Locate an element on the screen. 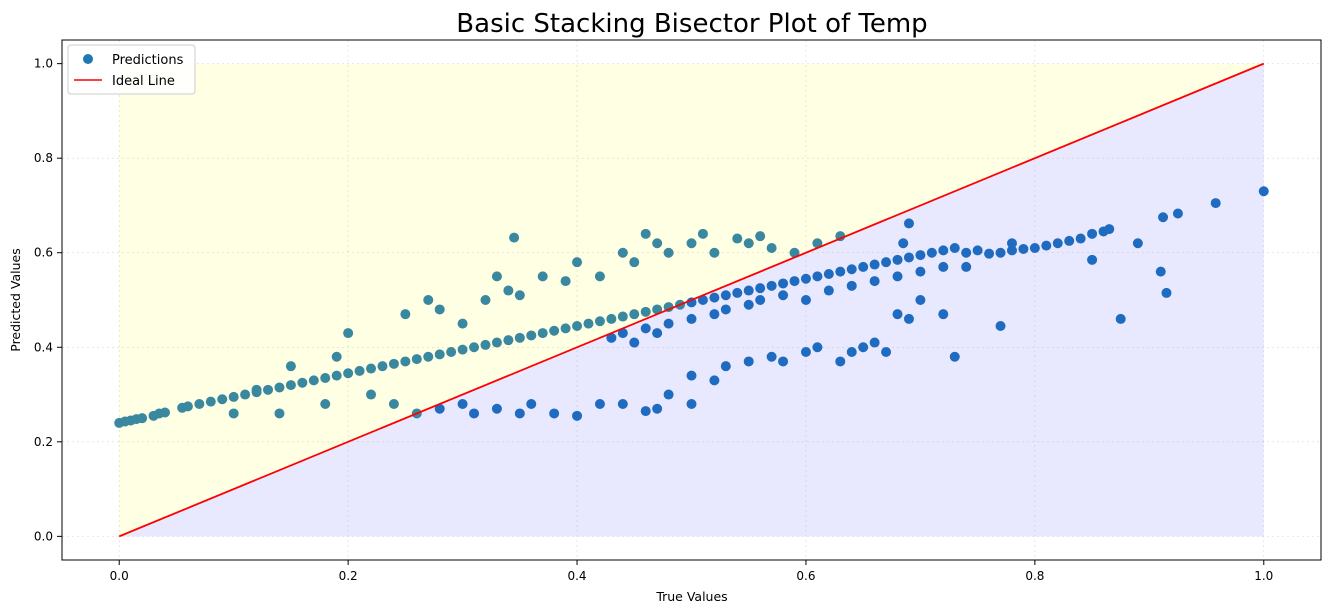 This screenshot has height=613, width=1331. x-tick-label-5: 1.0 is located at coordinates (1263, 576).